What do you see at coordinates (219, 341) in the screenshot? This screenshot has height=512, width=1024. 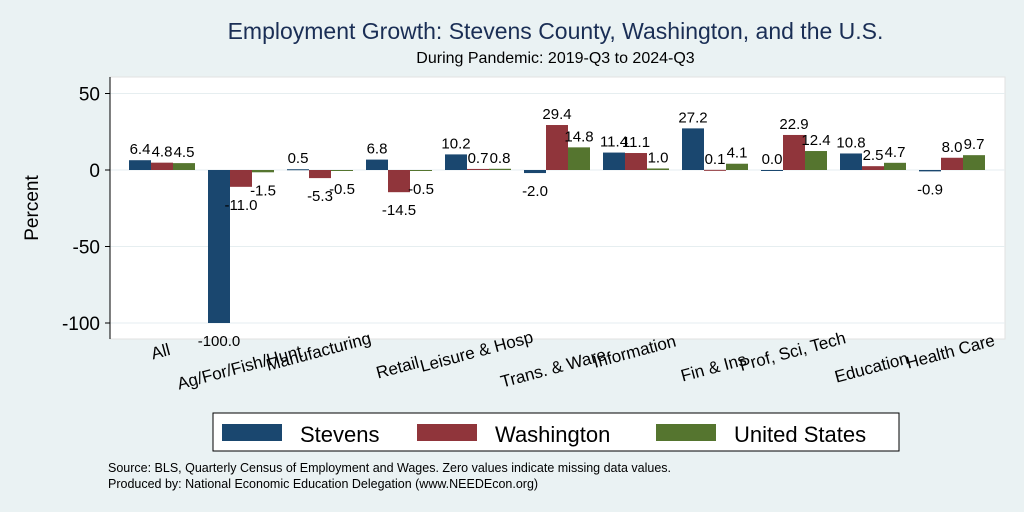 I see `data-label: -100.0` at bounding box center [219, 341].